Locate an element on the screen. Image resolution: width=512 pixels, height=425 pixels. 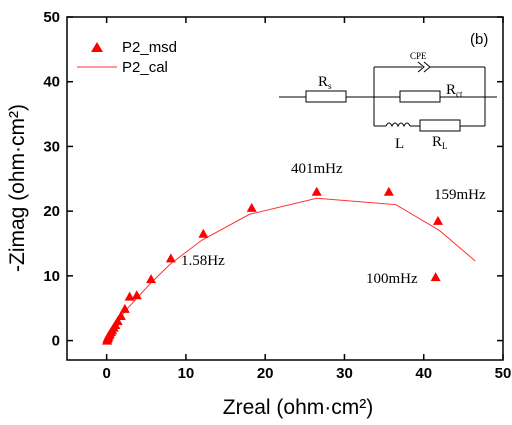
rct-label-sub: ct is located at coordinates (459, 94).